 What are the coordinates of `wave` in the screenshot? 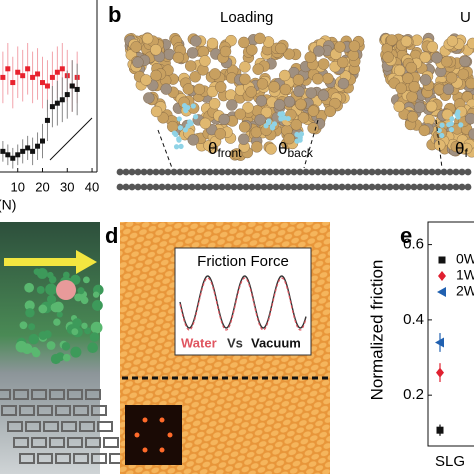 It's located at (243, 302).